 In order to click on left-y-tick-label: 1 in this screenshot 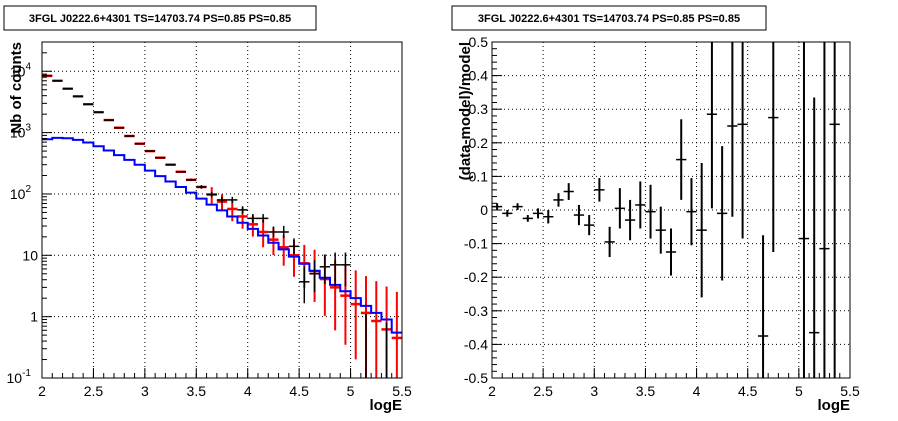, I will do `click(34, 317)`.